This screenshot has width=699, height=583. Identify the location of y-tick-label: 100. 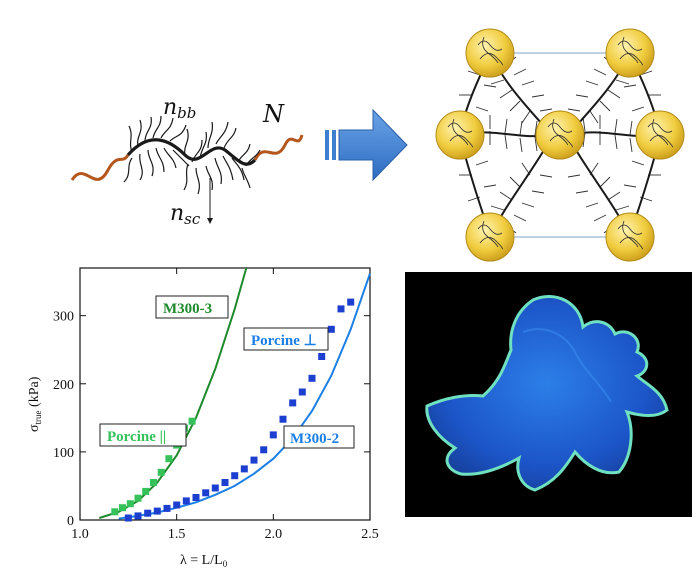
(63, 453).